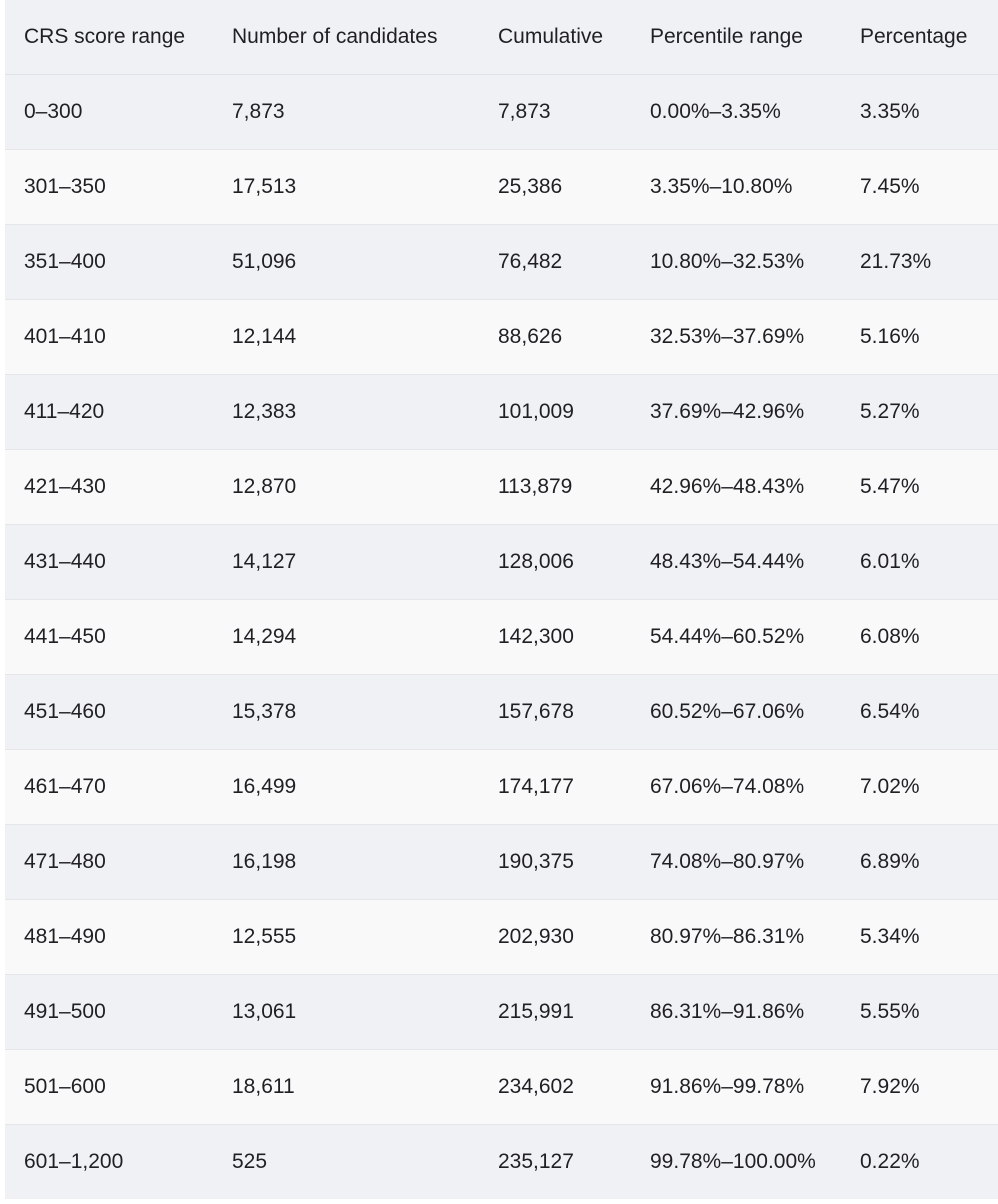 The height and width of the screenshot is (1204, 998). Describe the element at coordinates (555, 937) in the screenshot. I see `cell-cumulative: 202,930` at that location.